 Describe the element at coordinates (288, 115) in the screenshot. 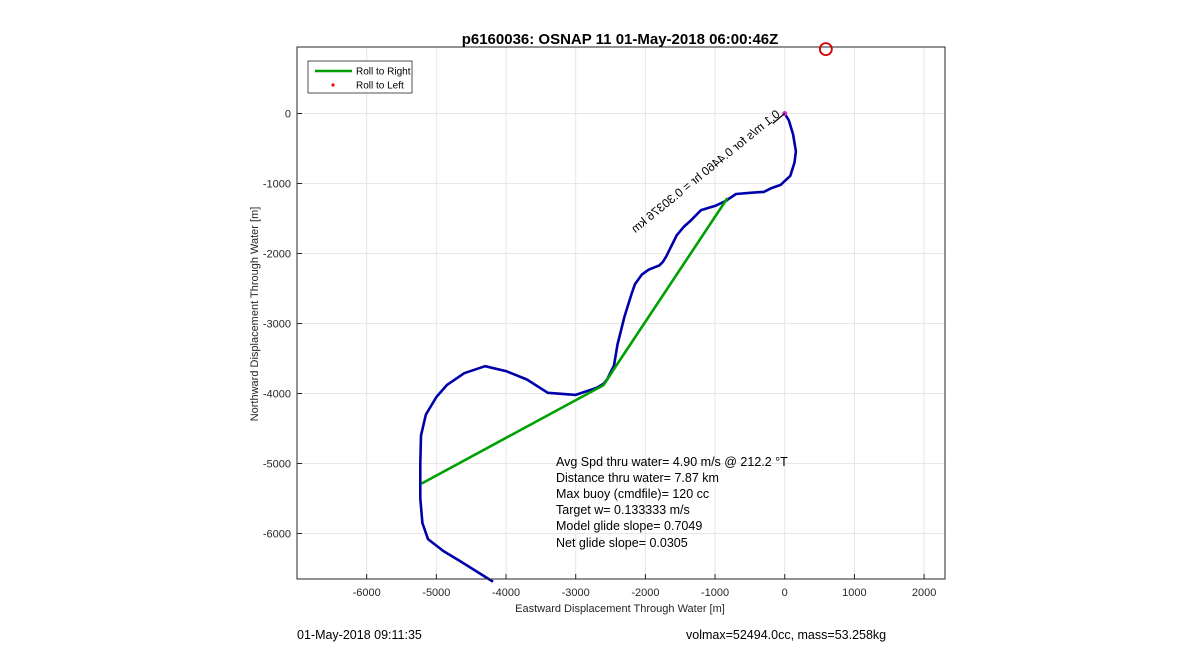

I see `y-tick-label: 0` at that location.